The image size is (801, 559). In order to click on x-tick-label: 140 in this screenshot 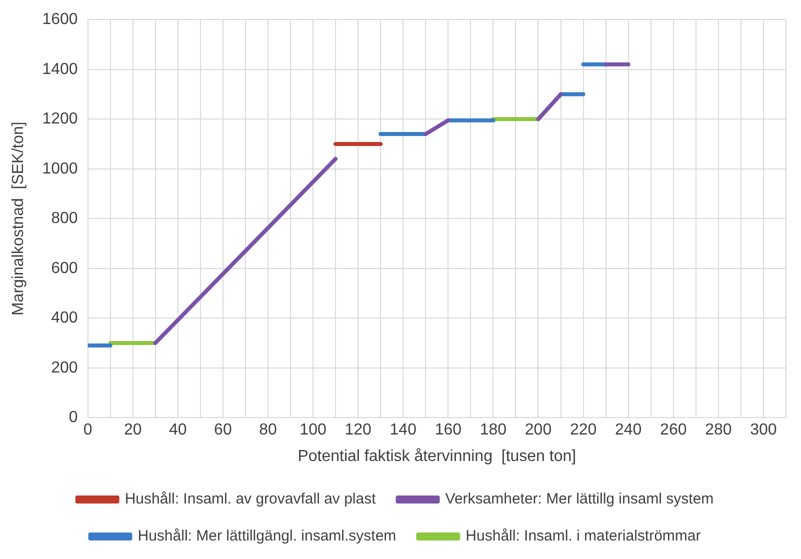, I will do `click(403, 430)`.